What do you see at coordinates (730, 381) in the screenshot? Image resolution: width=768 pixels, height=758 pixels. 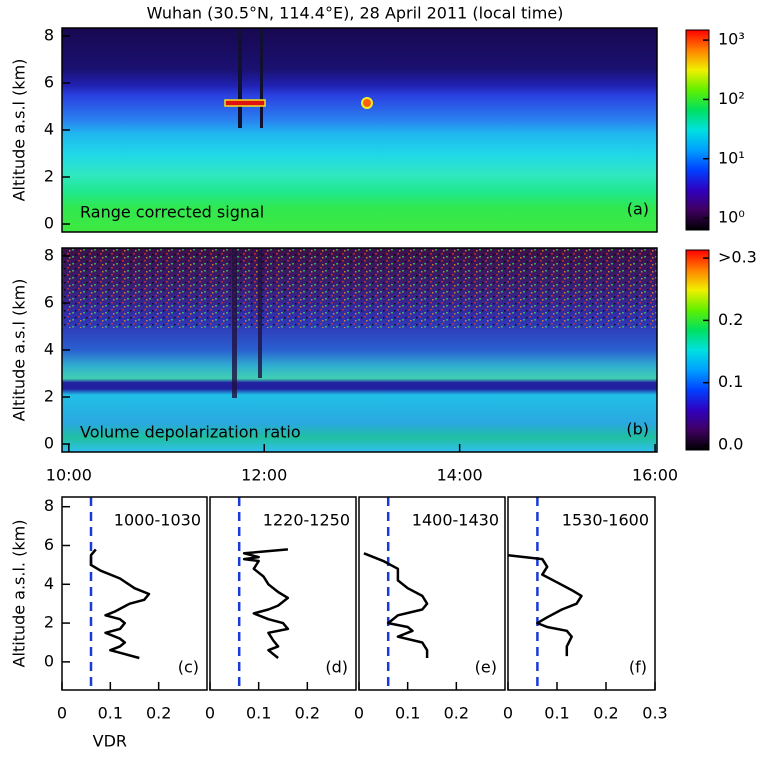 I see `colorbar-tick-label: 0.1` at bounding box center [730, 381].